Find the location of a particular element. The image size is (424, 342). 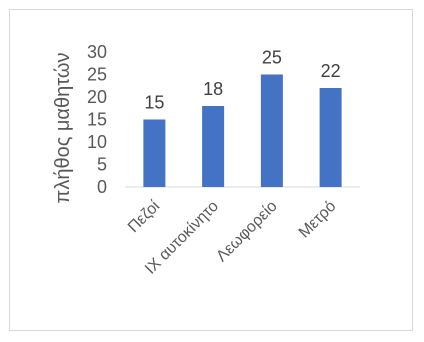

y-tick-label: 15 is located at coordinates (97, 120).